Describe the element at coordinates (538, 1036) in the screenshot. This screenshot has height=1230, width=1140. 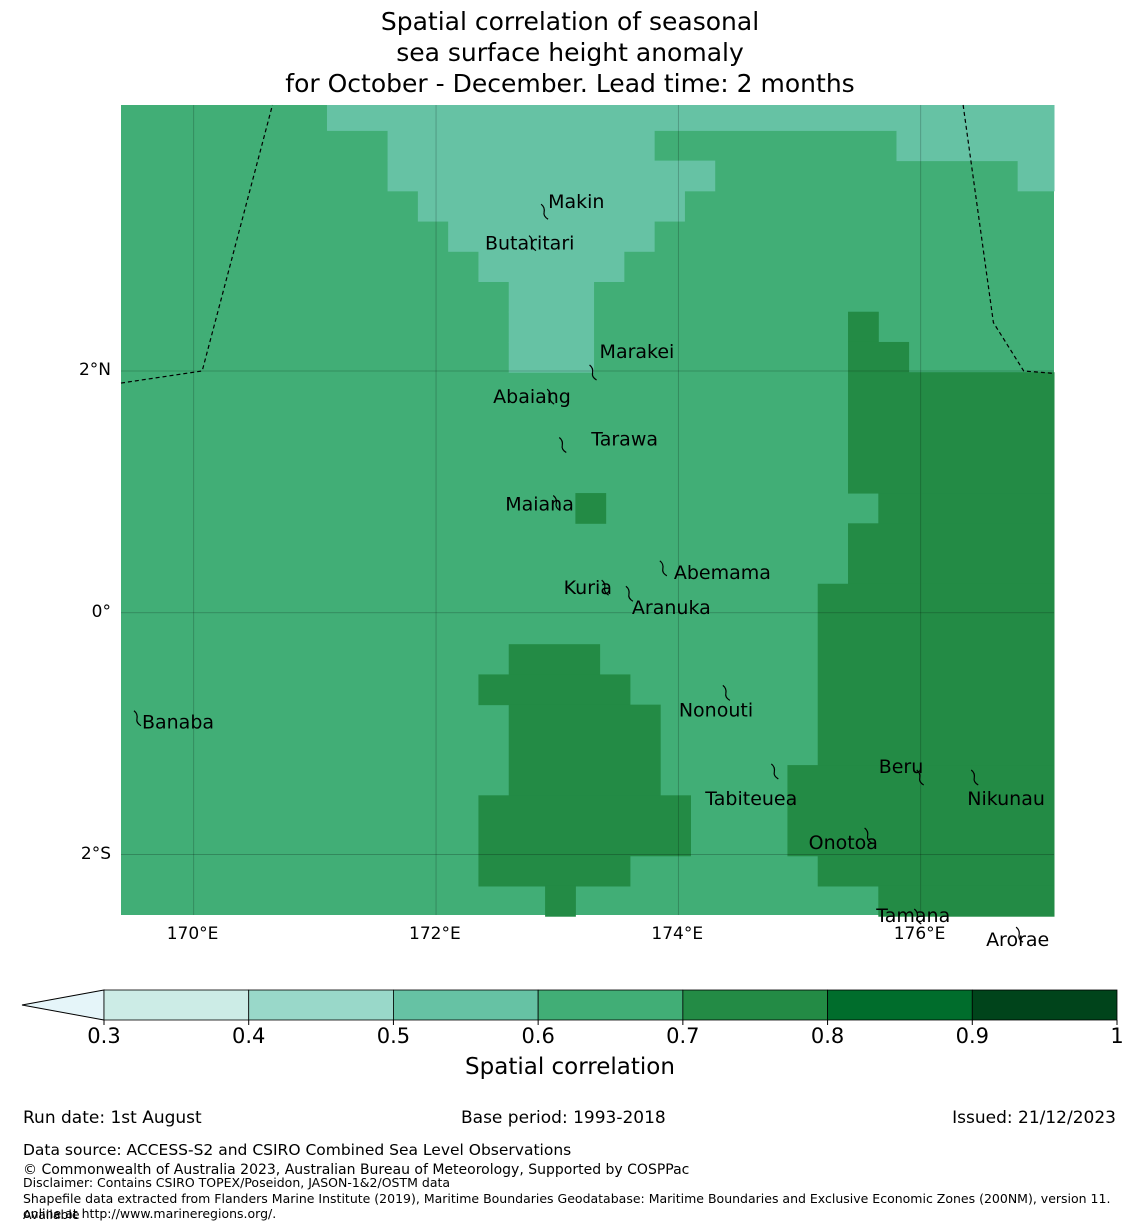
I see `colorbar-tick-label: 0.6` at that location.